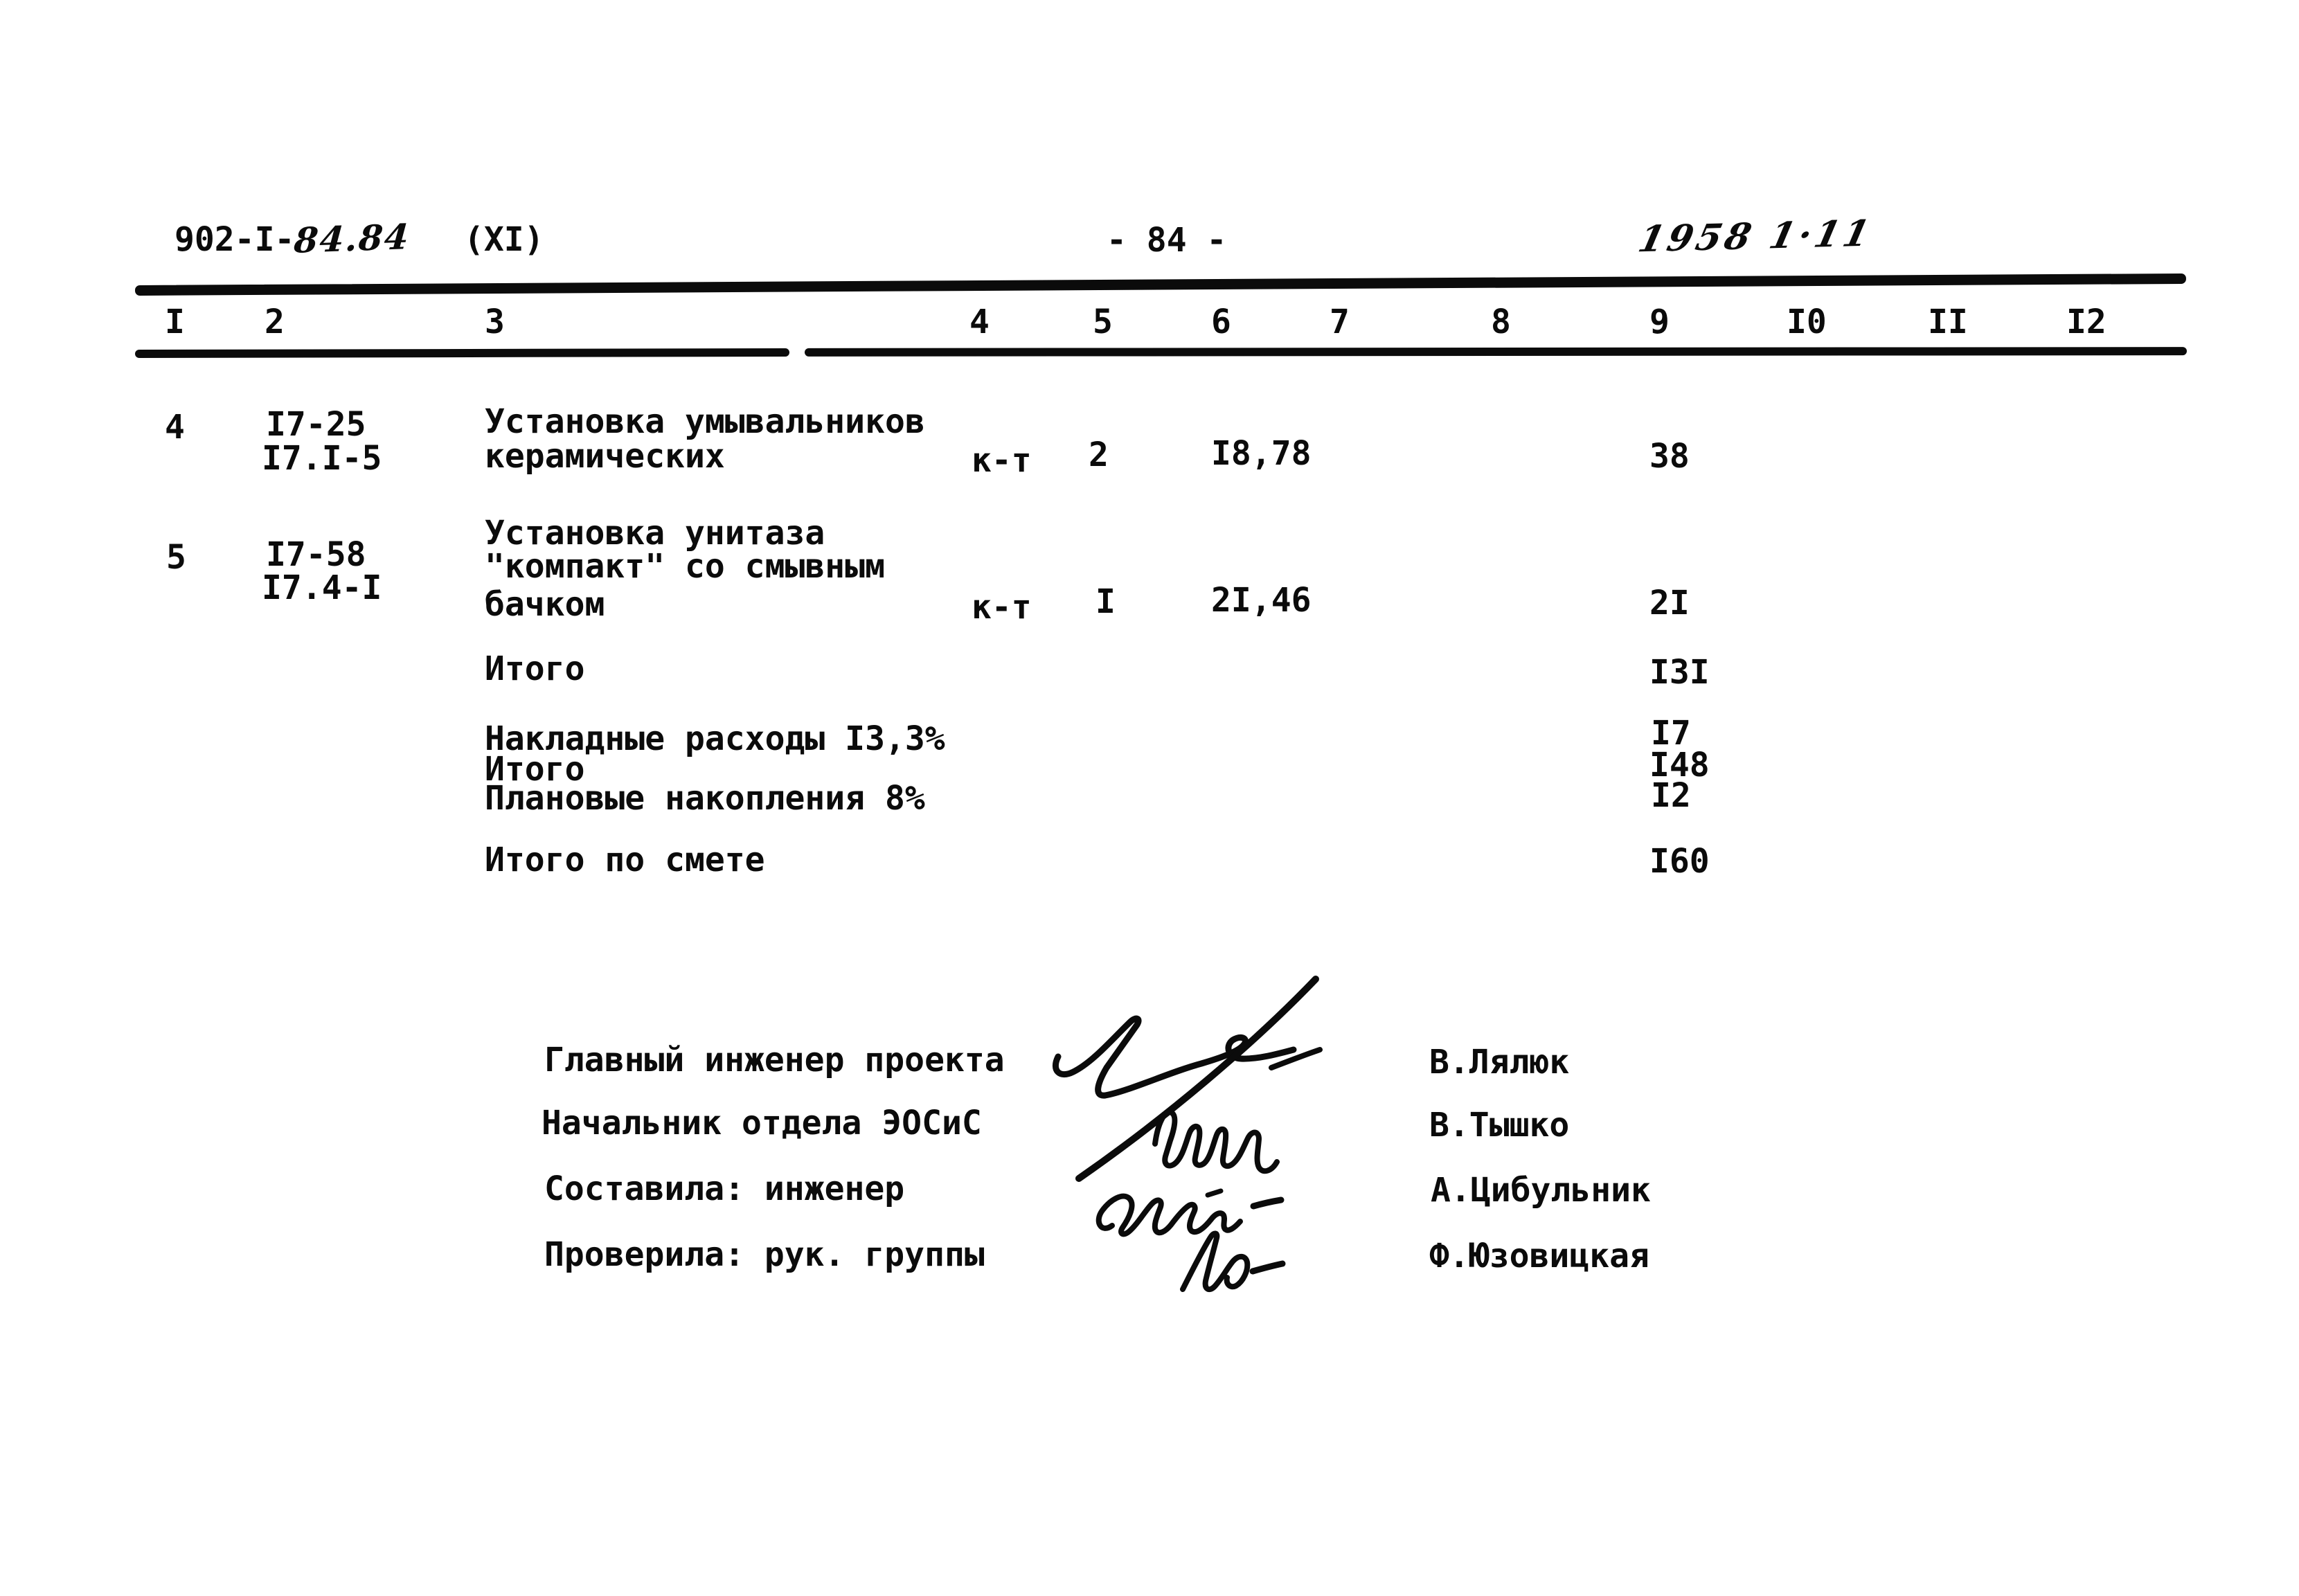 Image resolution: width=2299 pixels, height=1596 pixels. I want to click on subtotal2-value: I48, so click(1679, 765).